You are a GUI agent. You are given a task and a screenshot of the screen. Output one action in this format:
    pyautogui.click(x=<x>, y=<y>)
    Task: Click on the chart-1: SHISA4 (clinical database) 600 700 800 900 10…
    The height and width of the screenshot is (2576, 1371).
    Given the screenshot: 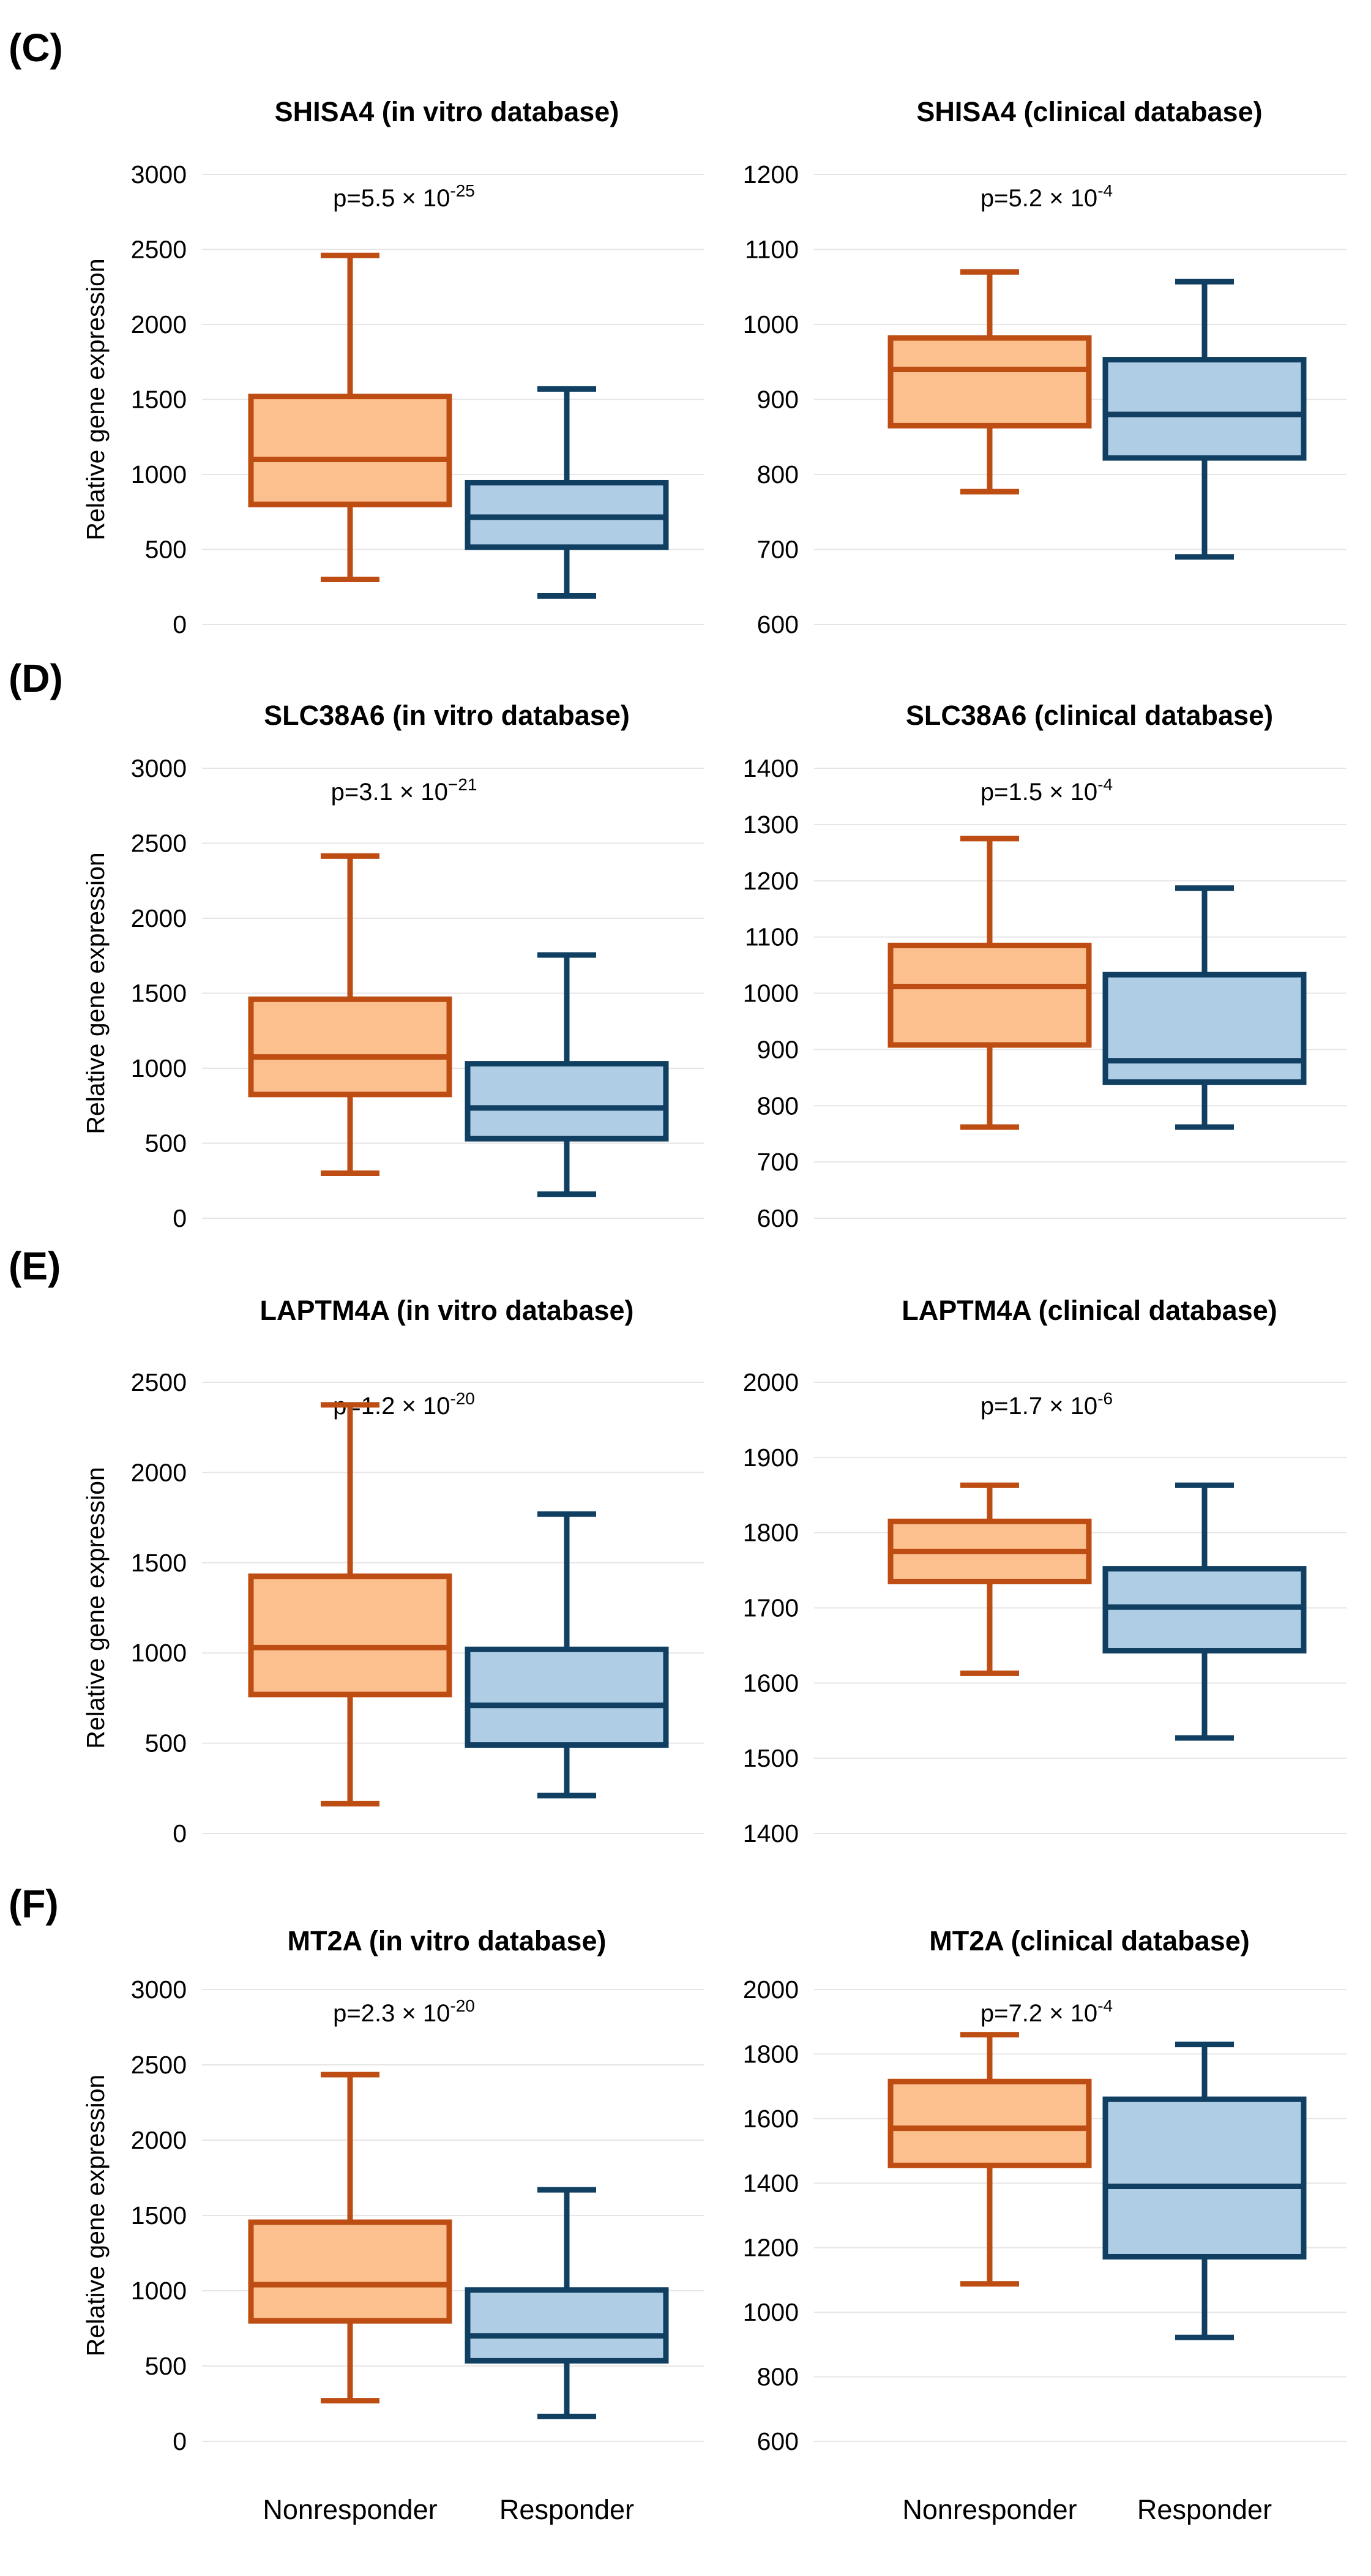 What is the action you would take?
    pyautogui.click(x=1045, y=367)
    